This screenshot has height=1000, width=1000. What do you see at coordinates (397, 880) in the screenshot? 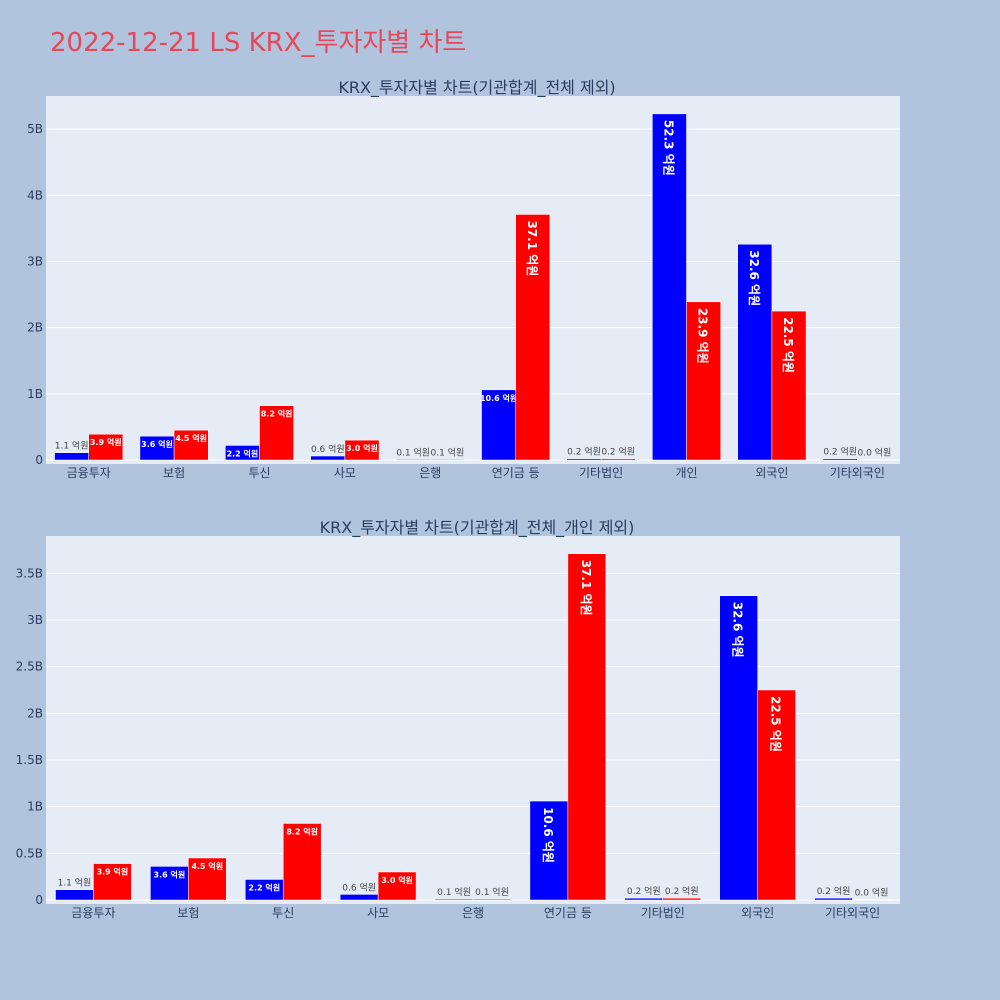
I see `bar-value-label: 3.0 억원` at bounding box center [397, 880].